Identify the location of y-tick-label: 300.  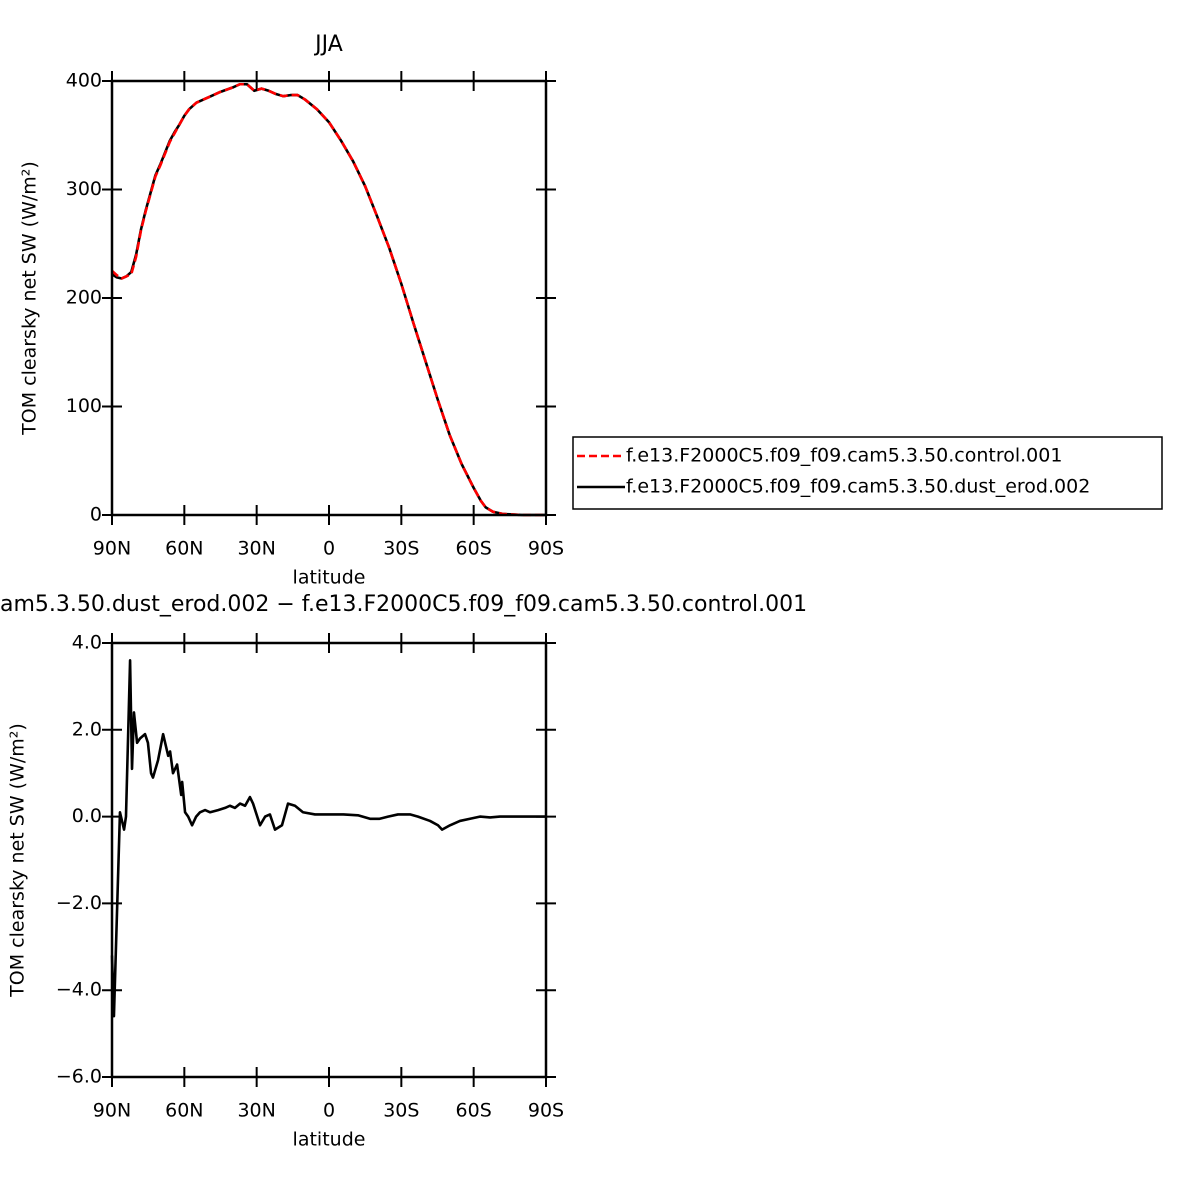
(84, 189).